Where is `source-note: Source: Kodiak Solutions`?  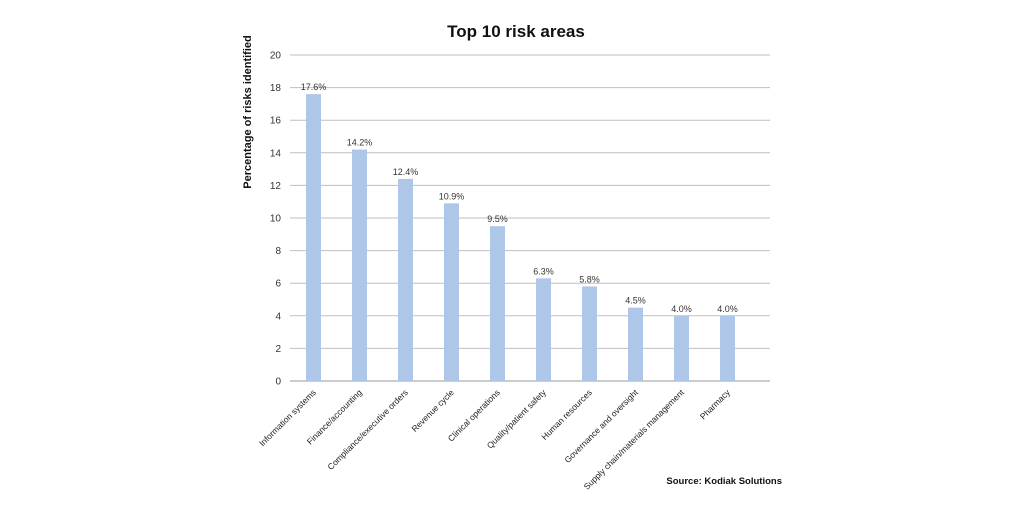
source-note: Source: Kodiak Solutions is located at coordinates (724, 481).